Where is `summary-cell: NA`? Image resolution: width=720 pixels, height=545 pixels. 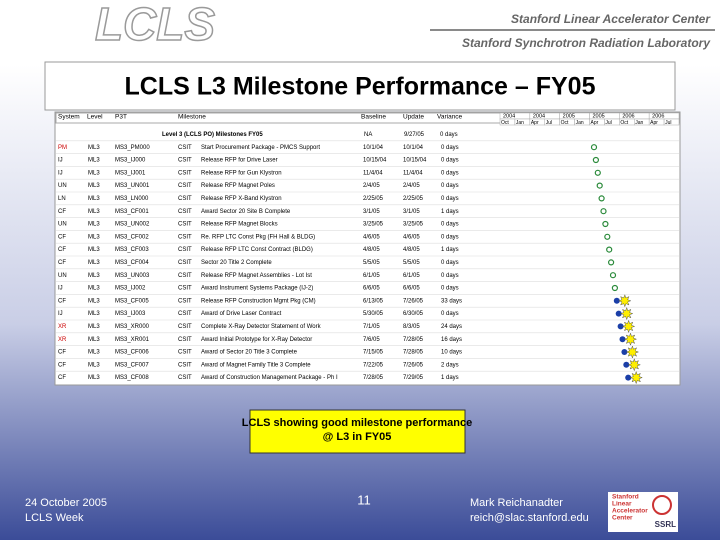 summary-cell: NA is located at coordinates (368, 135).